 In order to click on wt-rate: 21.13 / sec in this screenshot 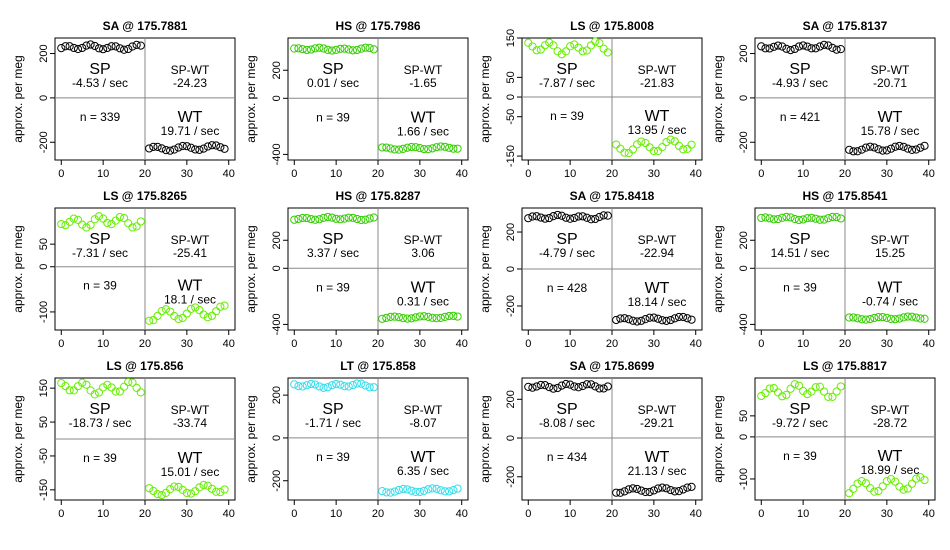, I will do `click(657, 471)`.